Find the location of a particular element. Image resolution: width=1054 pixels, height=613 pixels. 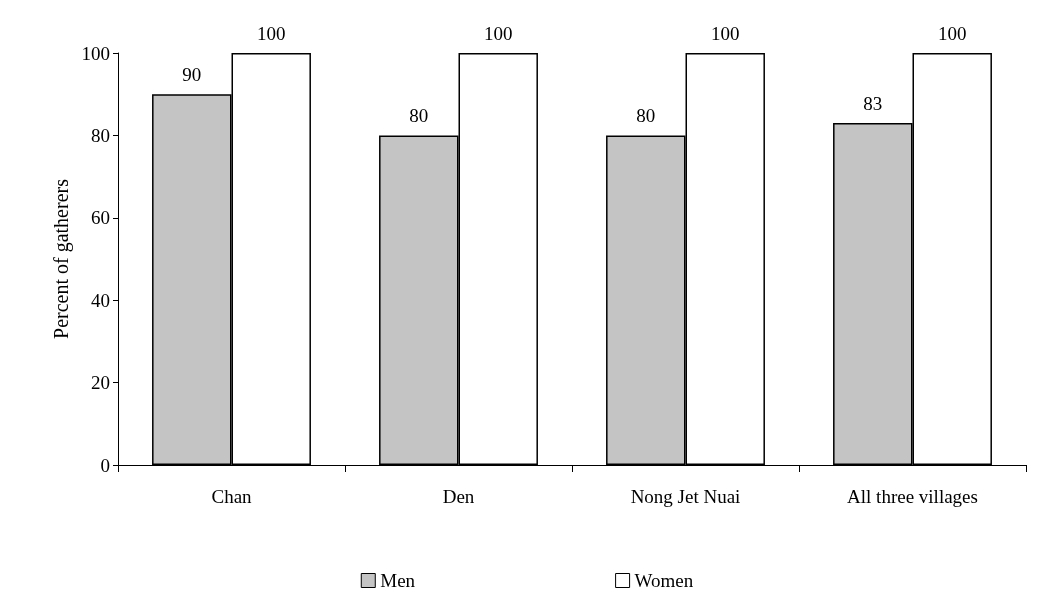

data-label: 83 is located at coordinates (873, 104).